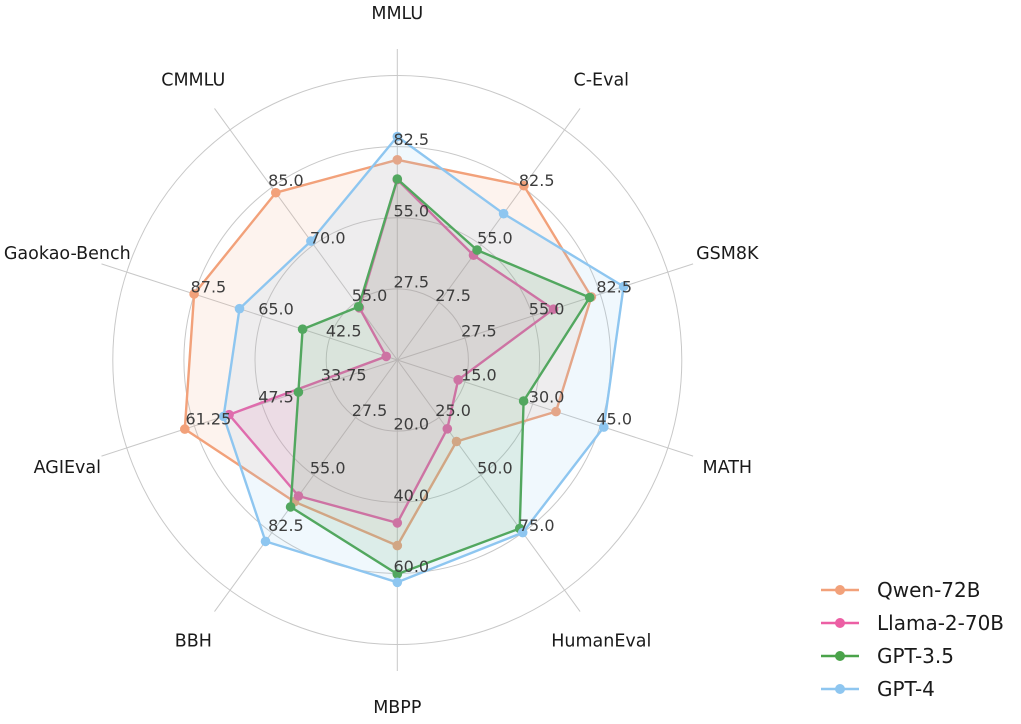 This screenshot has height=724, width=1021. I want to click on axis-spoke-GSM8K, so click(545, 312).